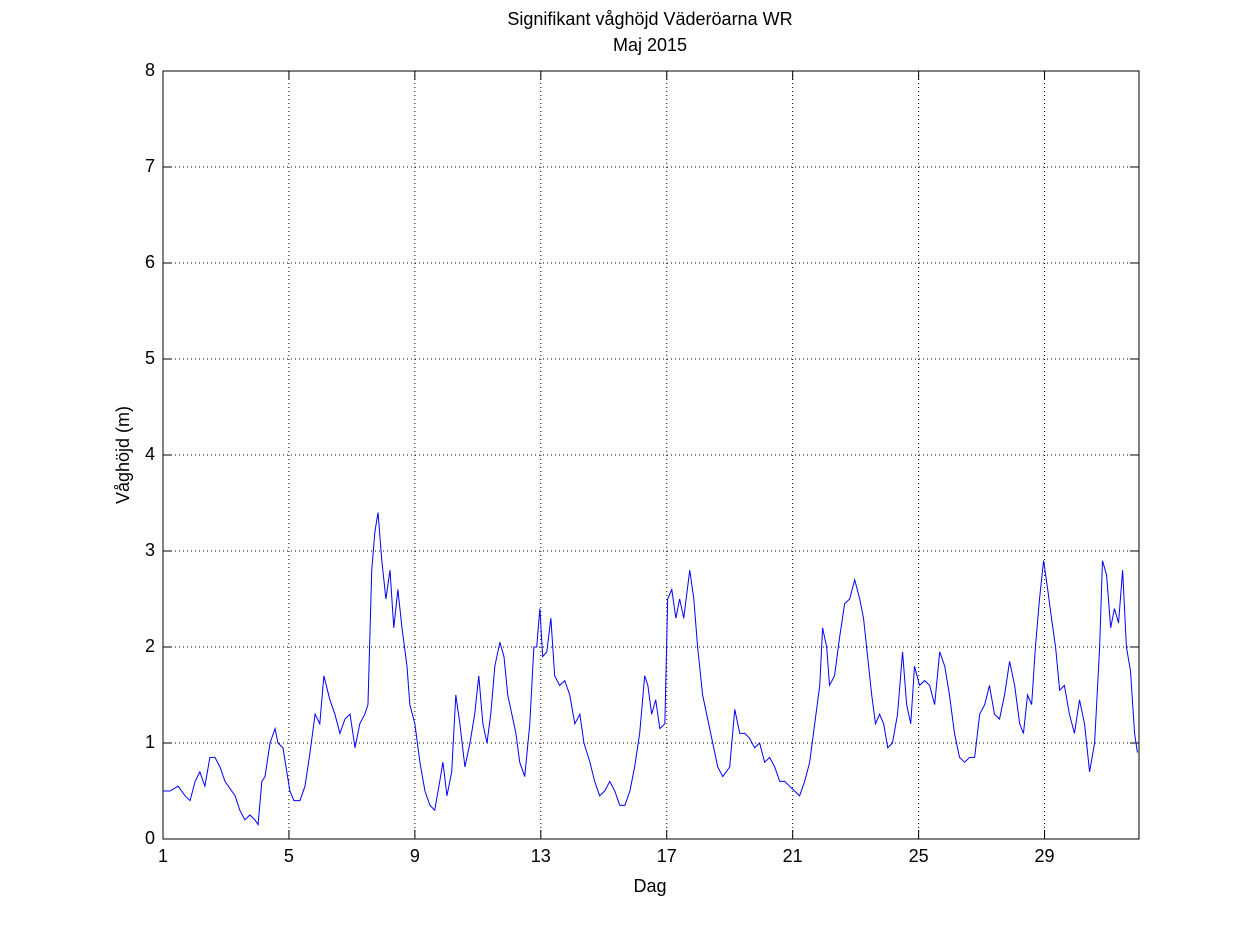 The image size is (1256, 948). What do you see at coordinates (289, 856) in the screenshot?
I see `x-tick-label: 5` at bounding box center [289, 856].